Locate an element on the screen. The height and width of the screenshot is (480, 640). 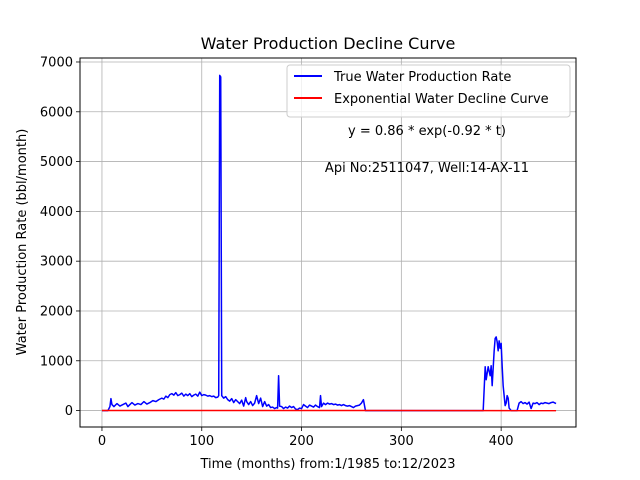
x-tick-label: 0 is located at coordinates (102, 441).